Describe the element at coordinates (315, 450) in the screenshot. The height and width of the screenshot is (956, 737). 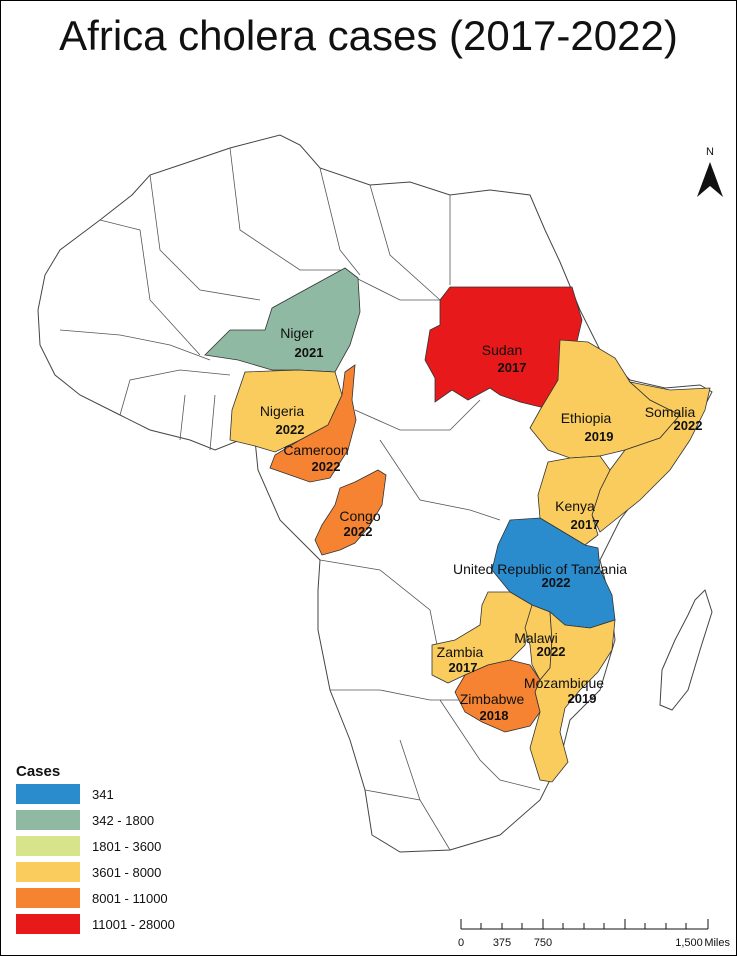
I see `label-cameroon-name: Cameroon` at that location.